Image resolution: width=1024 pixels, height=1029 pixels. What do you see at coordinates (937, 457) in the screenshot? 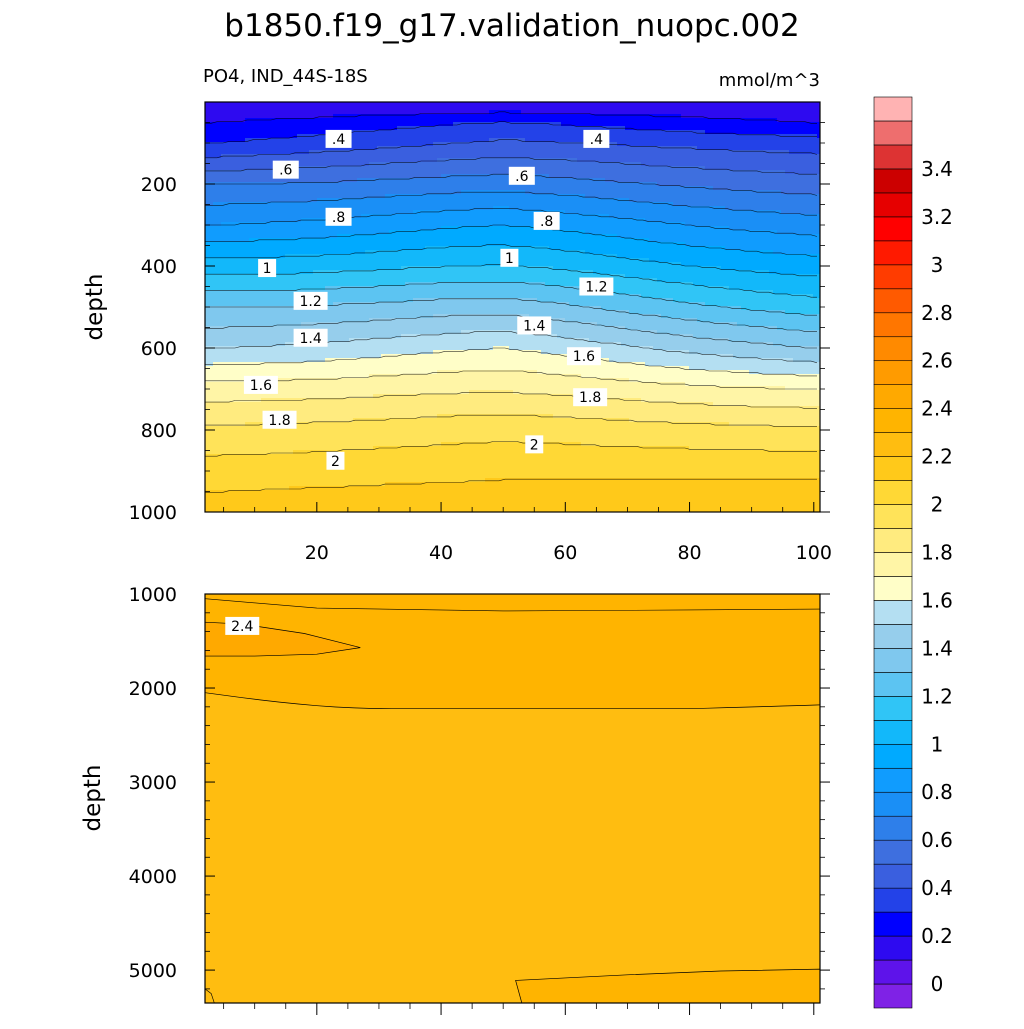
I see `colorbar-tick-label: 2.2` at bounding box center [937, 457].